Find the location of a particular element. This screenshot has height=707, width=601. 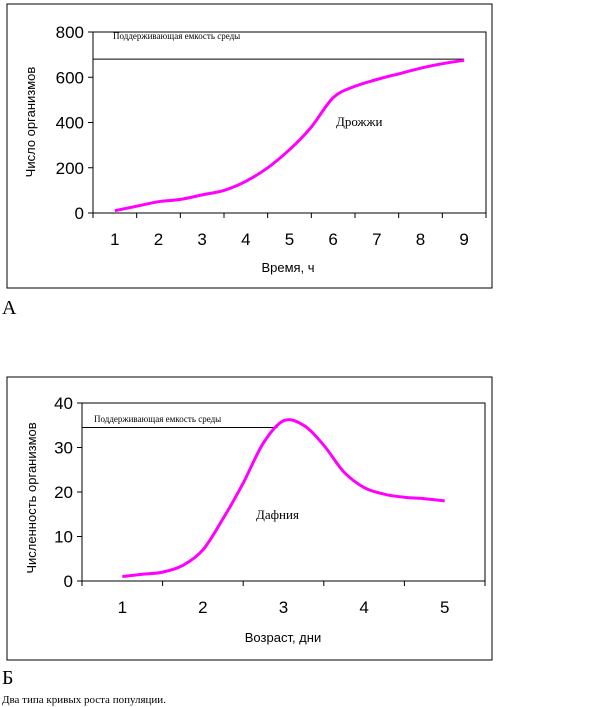

a-y-tick-label: 200 is located at coordinates (70, 168).